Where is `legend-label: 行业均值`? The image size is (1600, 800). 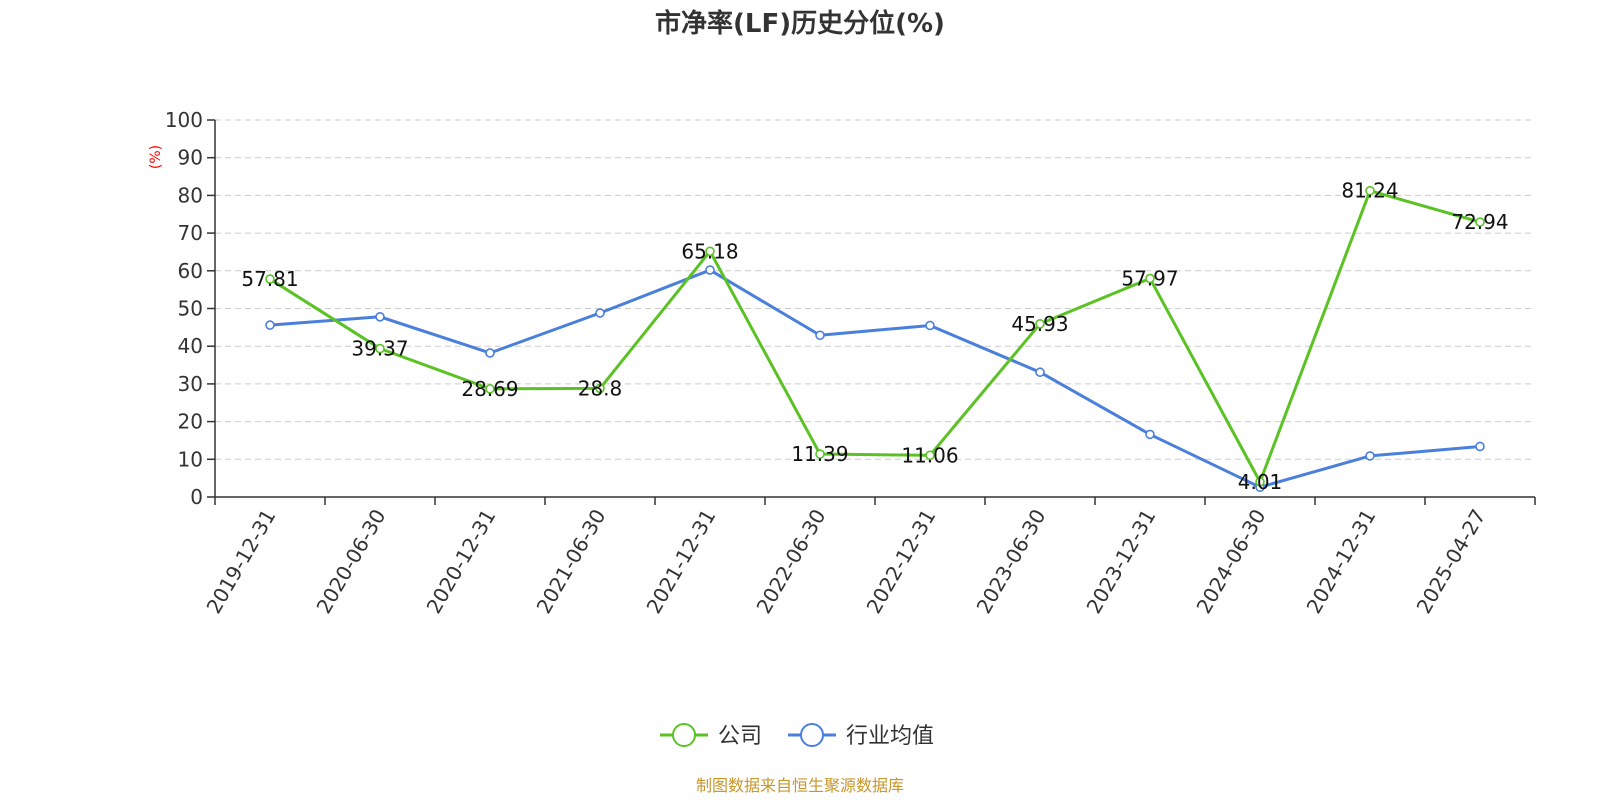
legend-label: 行业均值 is located at coordinates (890, 736).